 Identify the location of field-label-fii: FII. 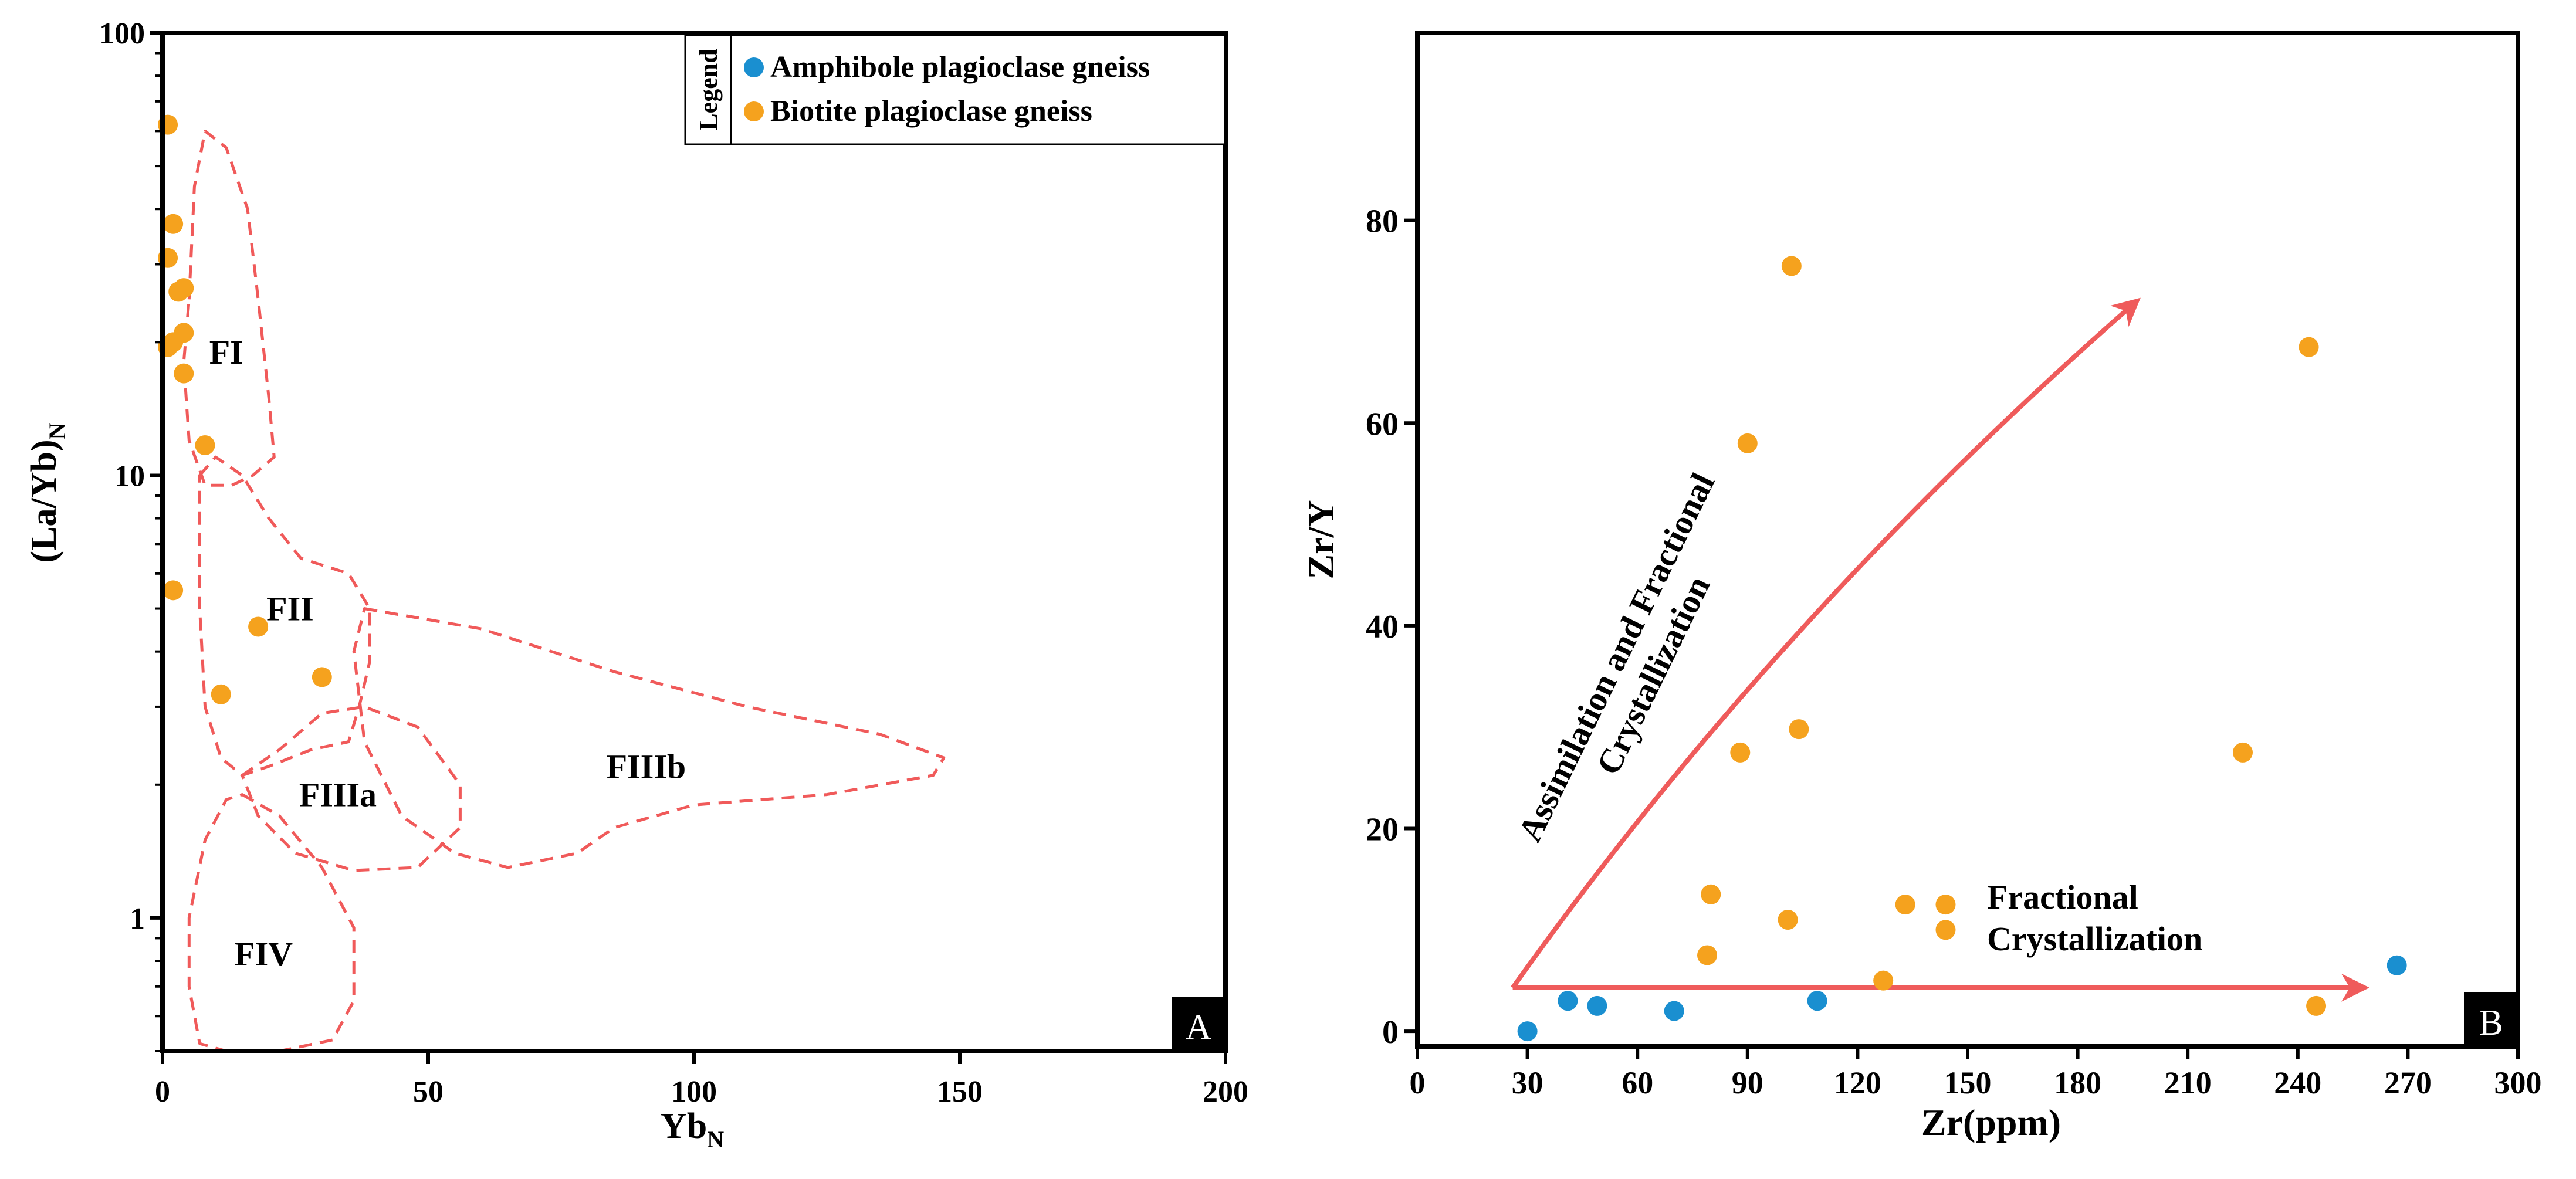
(290, 609).